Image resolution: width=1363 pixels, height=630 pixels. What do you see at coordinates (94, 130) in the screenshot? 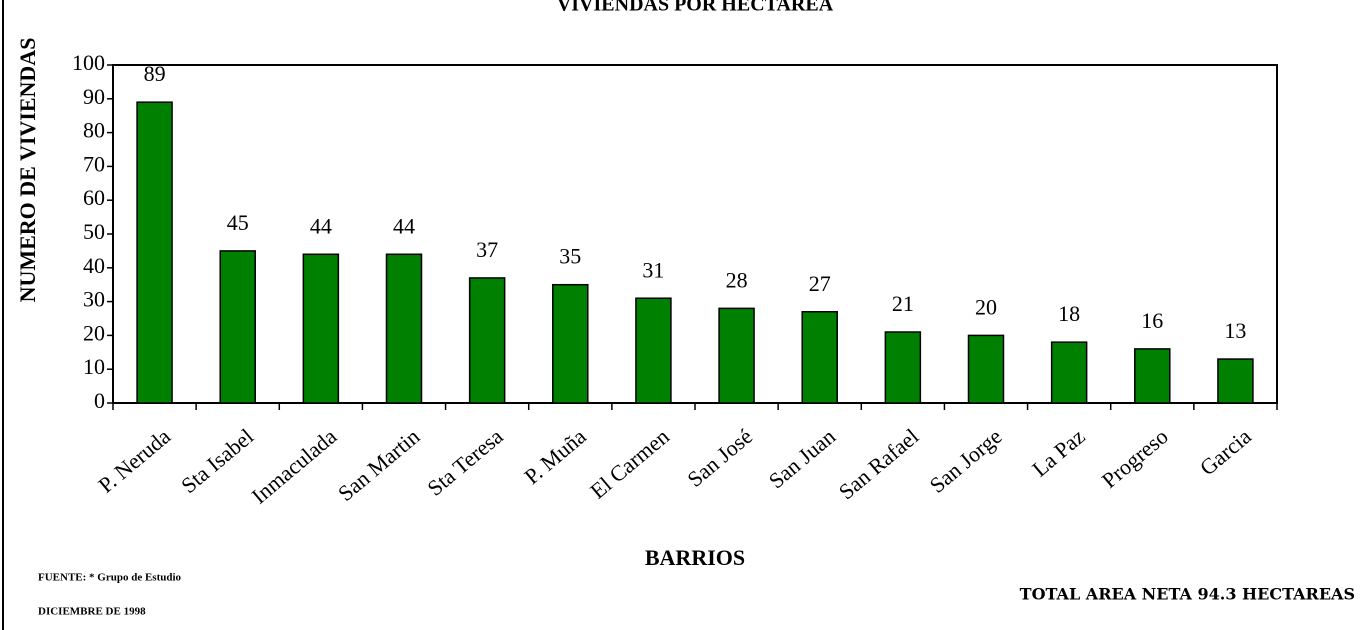
I see `y-tick-label: 80` at bounding box center [94, 130].